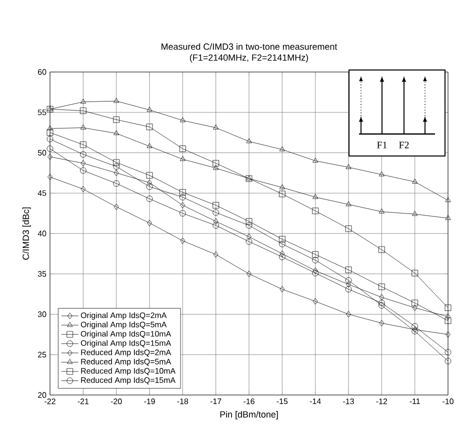  What do you see at coordinates (250, 46) in the screenshot?
I see `chart-title: Measured C/IMD3 in two-tone measurement` at bounding box center [250, 46].